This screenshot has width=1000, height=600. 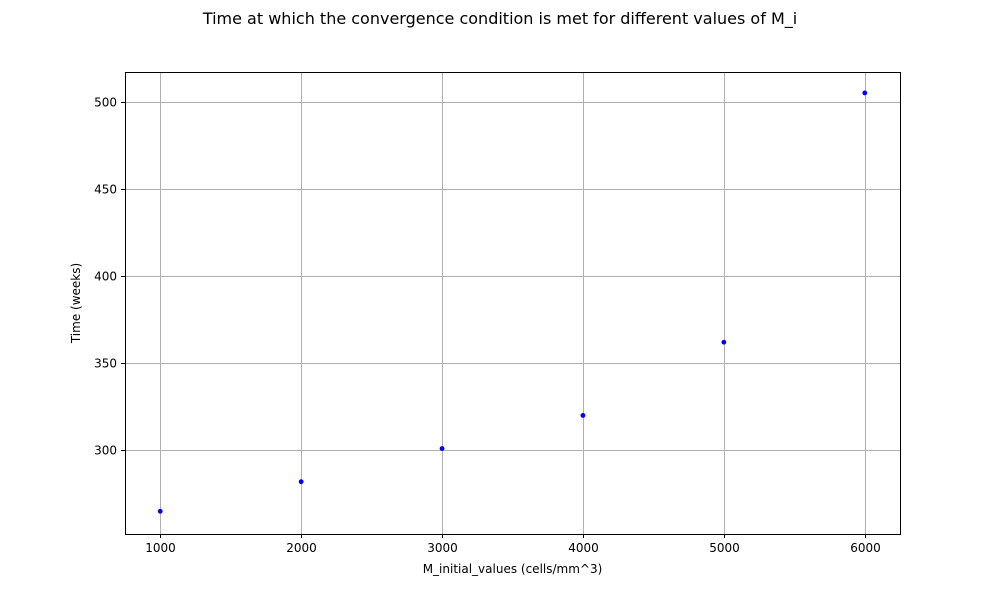 What do you see at coordinates (76, 303) in the screenshot?
I see `y-axis-title: Time (weeks)` at bounding box center [76, 303].